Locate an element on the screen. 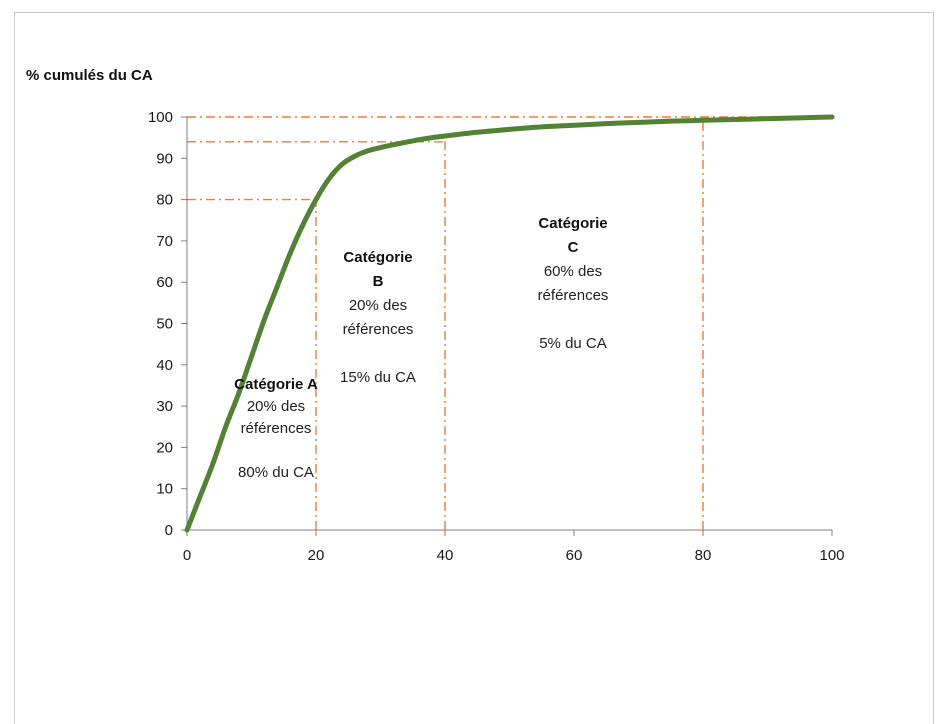  y-tick-label: 80 is located at coordinates (164, 200).